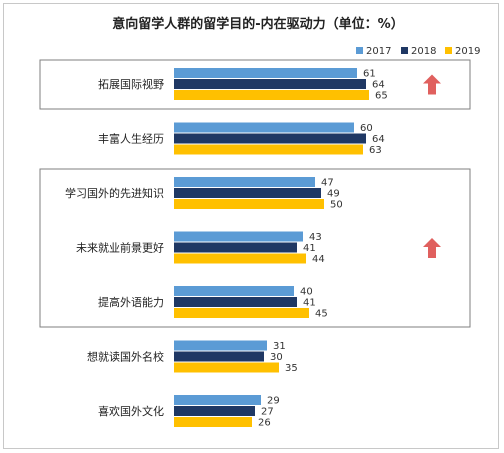 Image resolution: width=504 pixels, height=453 pixels. I want to click on value-label-2019-6: 26, so click(264, 423).